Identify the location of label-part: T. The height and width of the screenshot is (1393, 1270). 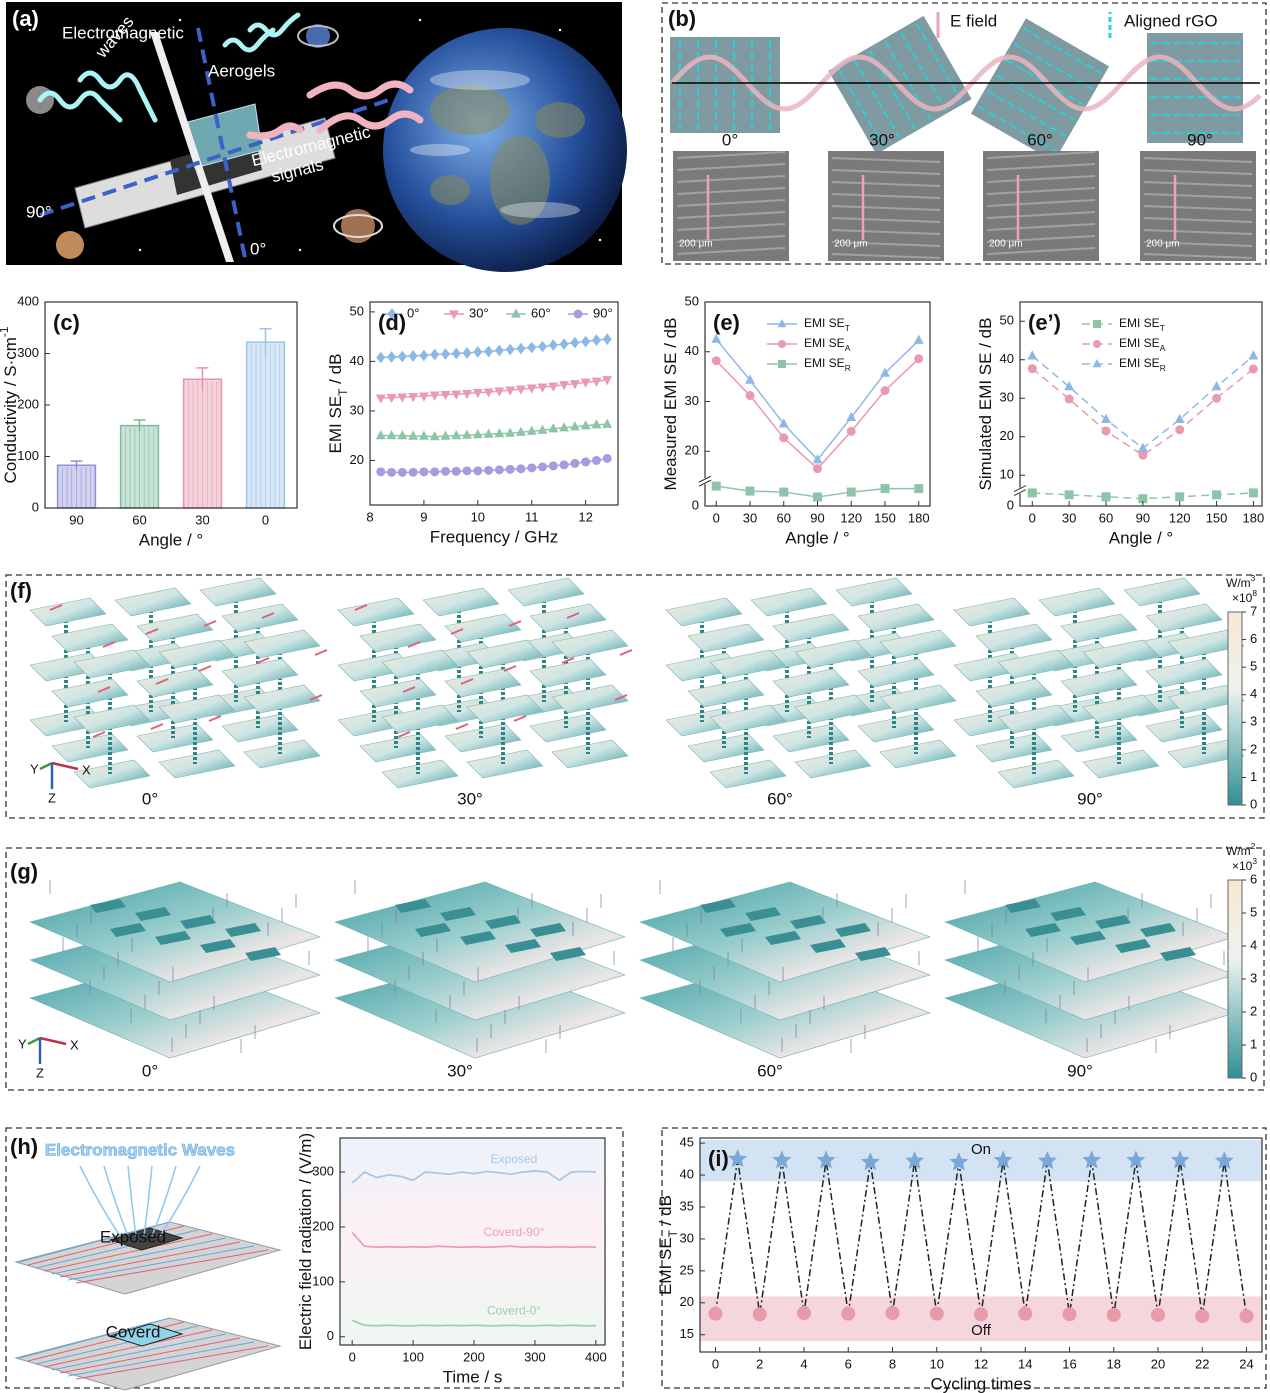
(847, 328).